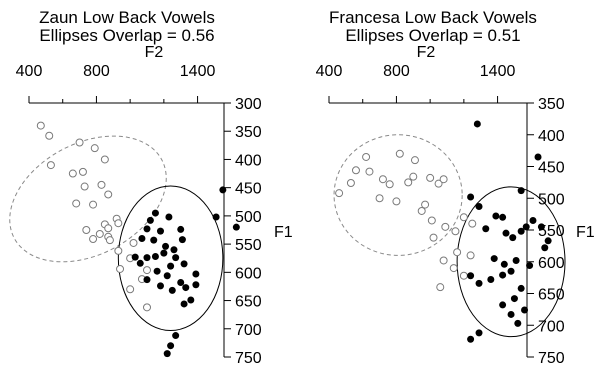 The image size is (602, 368). What do you see at coordinates (248, 273) in the screenshot?
I see `y-tick-label: 600` at bounding box center [248, 273].